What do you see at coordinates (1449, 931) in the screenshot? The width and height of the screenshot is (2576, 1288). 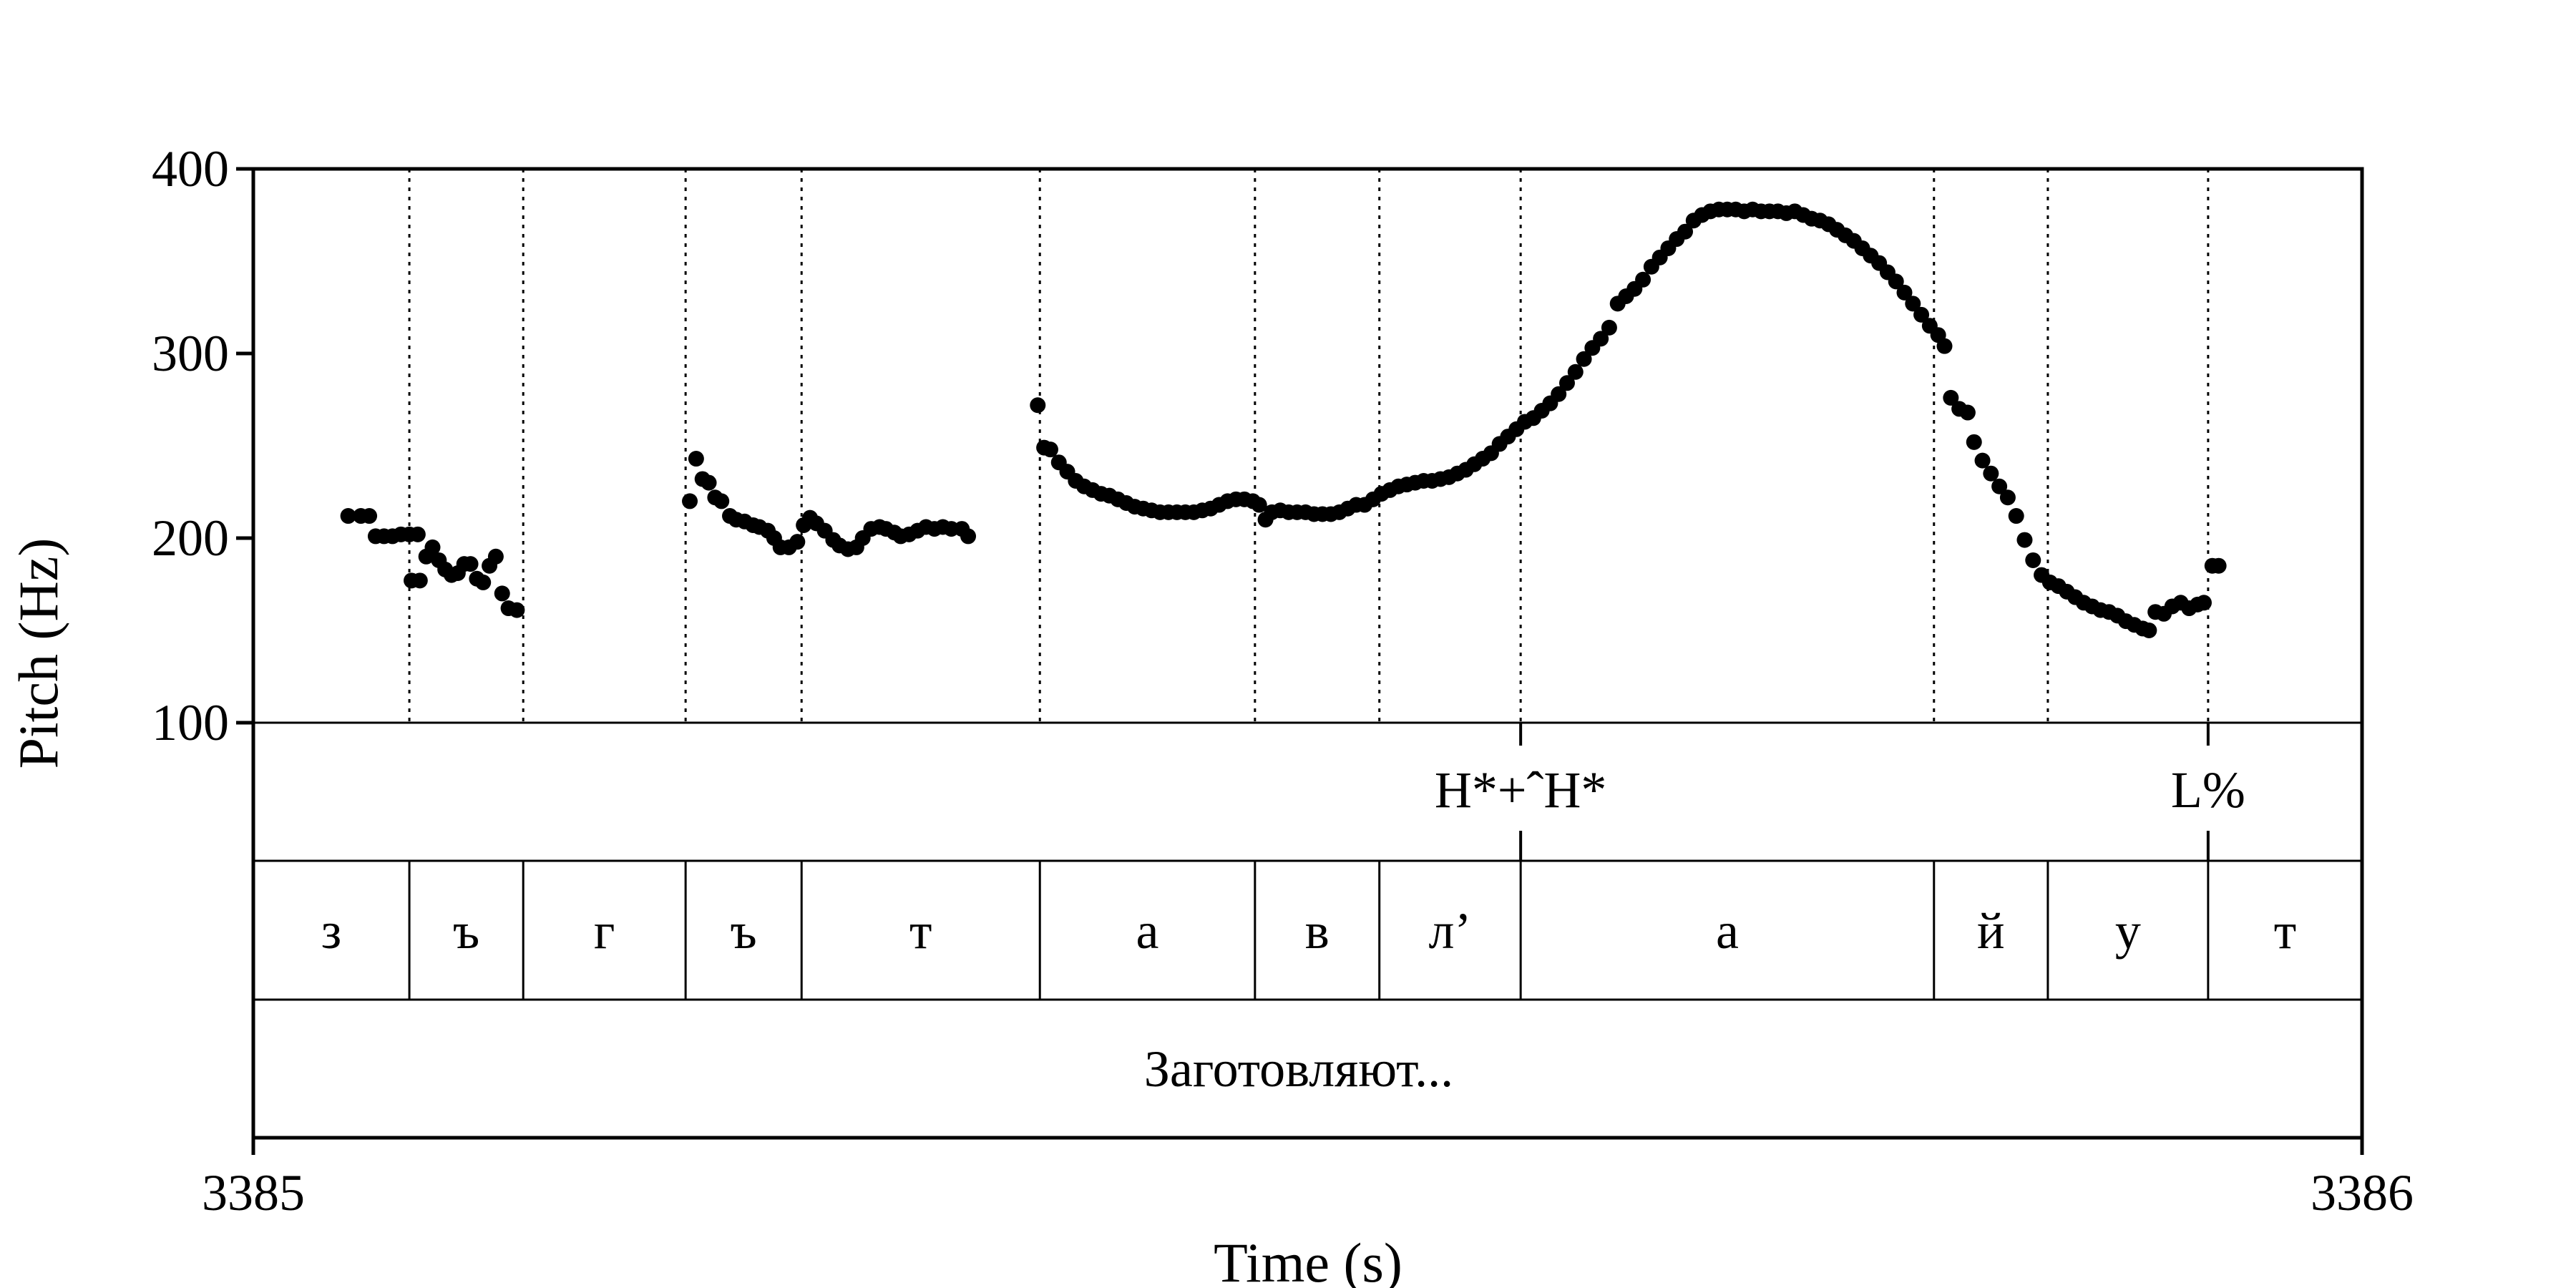 I see `segment-label: л’` at bounding box center [1449, 931].